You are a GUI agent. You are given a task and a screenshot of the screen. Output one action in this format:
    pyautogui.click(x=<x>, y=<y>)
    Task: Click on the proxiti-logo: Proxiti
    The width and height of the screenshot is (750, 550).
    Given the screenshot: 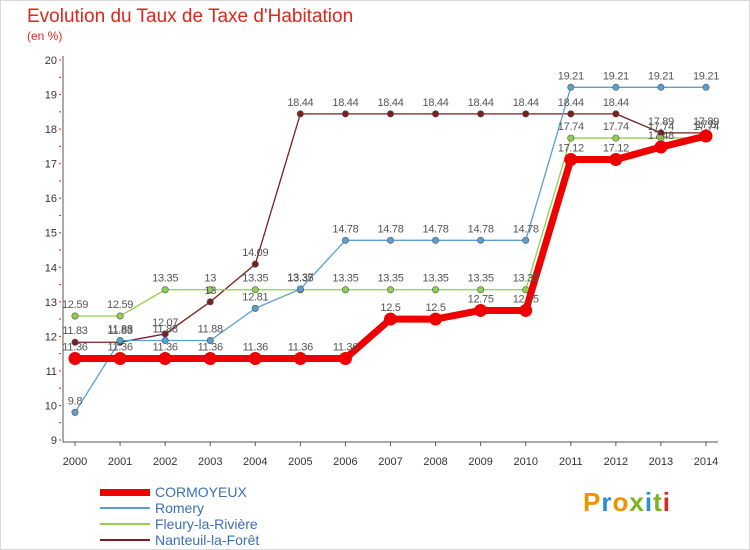 What is the action you would take?
    pyautogui.click(x=627, y=502)
    